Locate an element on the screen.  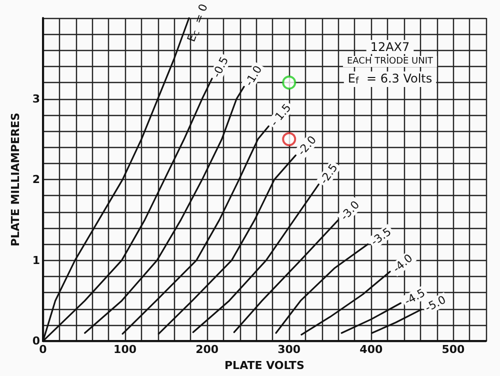
text: 12AX7 is located at coordinates (390, 47).